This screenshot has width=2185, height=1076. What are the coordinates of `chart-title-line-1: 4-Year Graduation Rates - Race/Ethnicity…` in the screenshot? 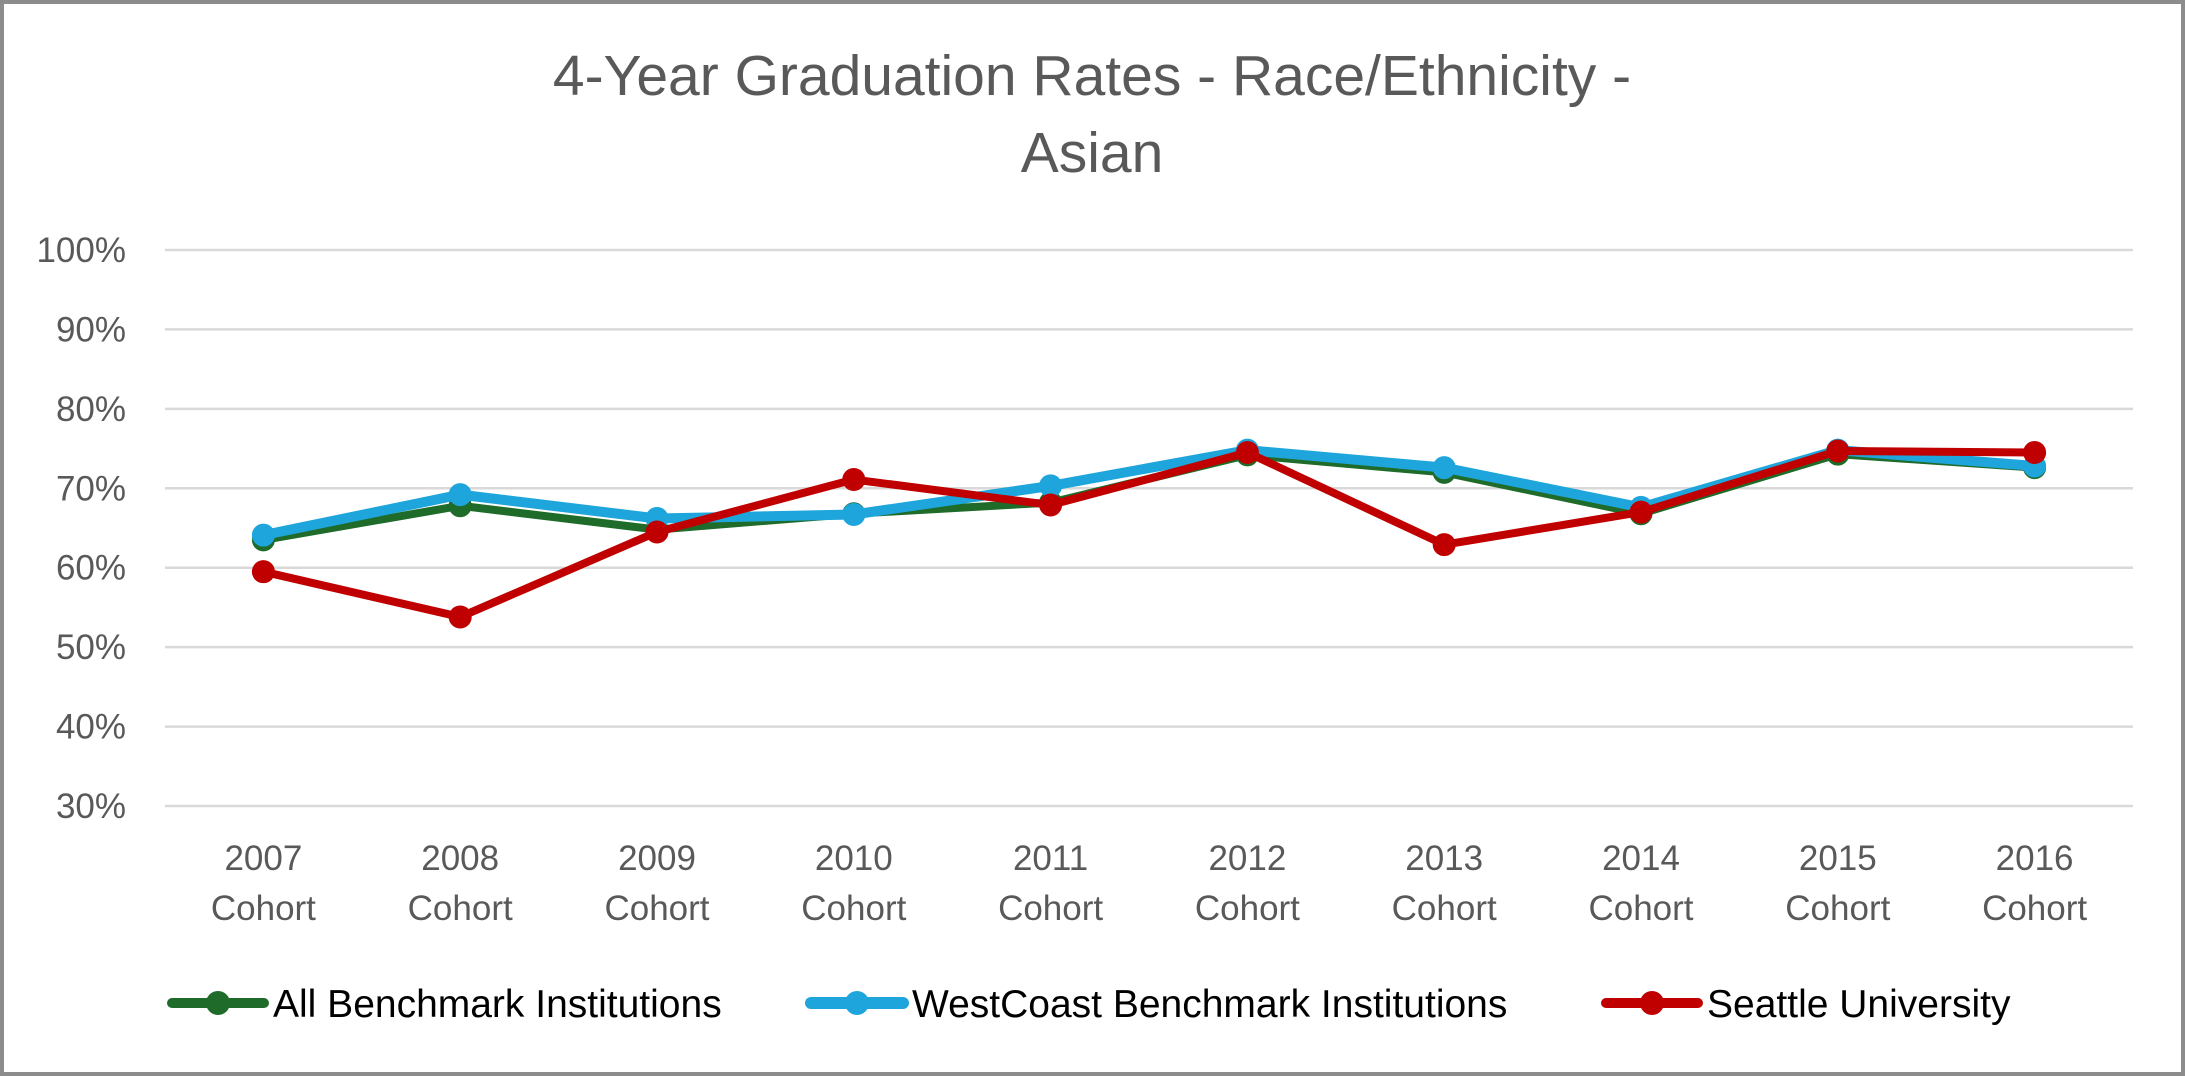 It's located at (1092, 76).